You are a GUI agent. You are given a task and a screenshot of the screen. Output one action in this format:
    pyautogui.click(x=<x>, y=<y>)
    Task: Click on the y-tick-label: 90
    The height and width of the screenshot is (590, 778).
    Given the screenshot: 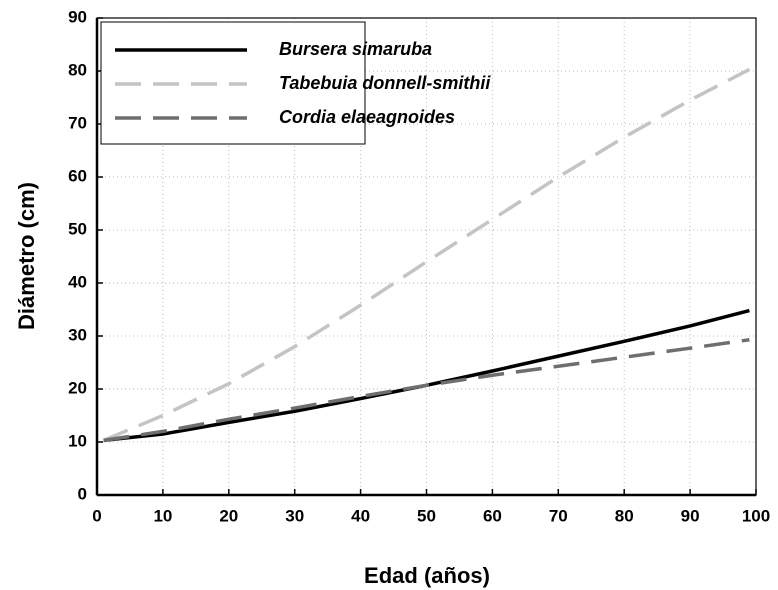 What is the action you would take?
    pyautogui.click(x=77, y=16)
    